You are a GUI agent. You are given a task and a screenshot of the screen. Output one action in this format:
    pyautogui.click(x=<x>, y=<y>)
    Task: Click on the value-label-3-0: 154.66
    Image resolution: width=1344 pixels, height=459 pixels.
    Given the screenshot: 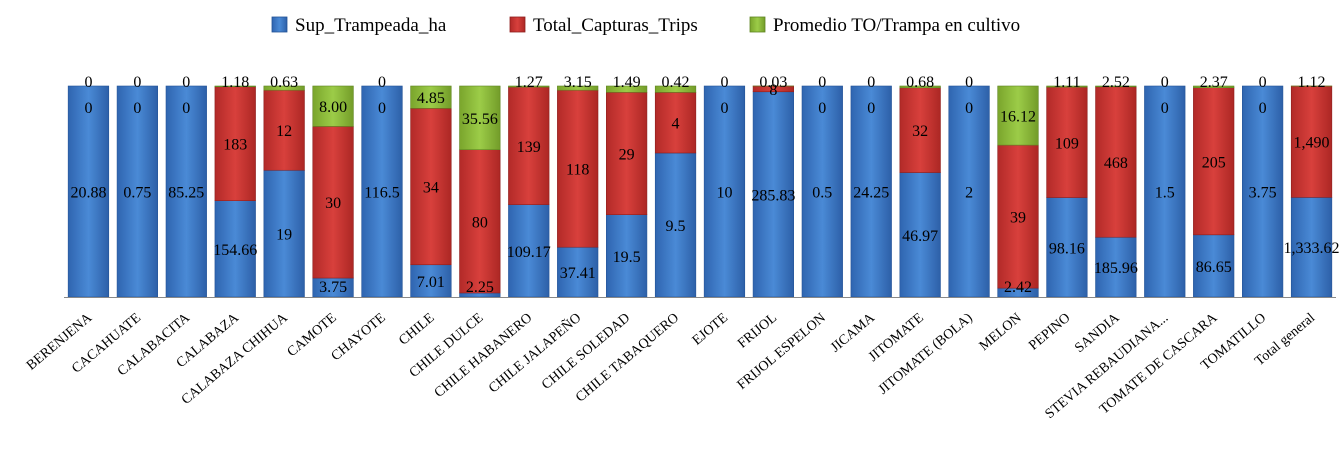 What is the action you would take?
    pyautogui.click(x=235, y=250)
    